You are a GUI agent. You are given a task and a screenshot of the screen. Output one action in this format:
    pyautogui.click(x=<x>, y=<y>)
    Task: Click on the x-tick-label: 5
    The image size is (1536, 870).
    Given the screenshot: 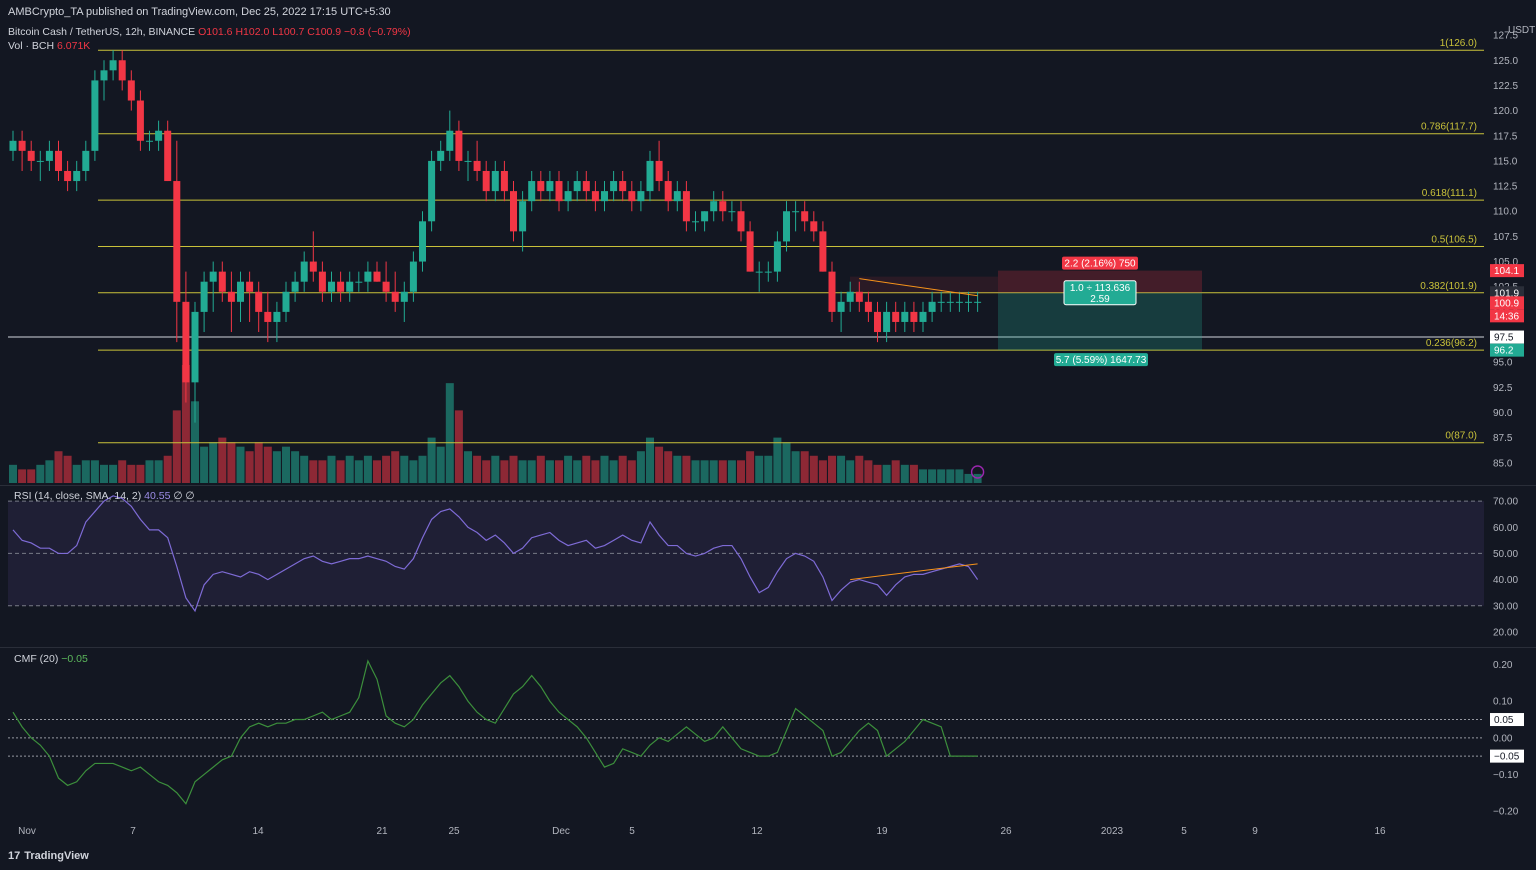 What is the action you would take?
    pyautogui.click(x=1184, y=831)
    